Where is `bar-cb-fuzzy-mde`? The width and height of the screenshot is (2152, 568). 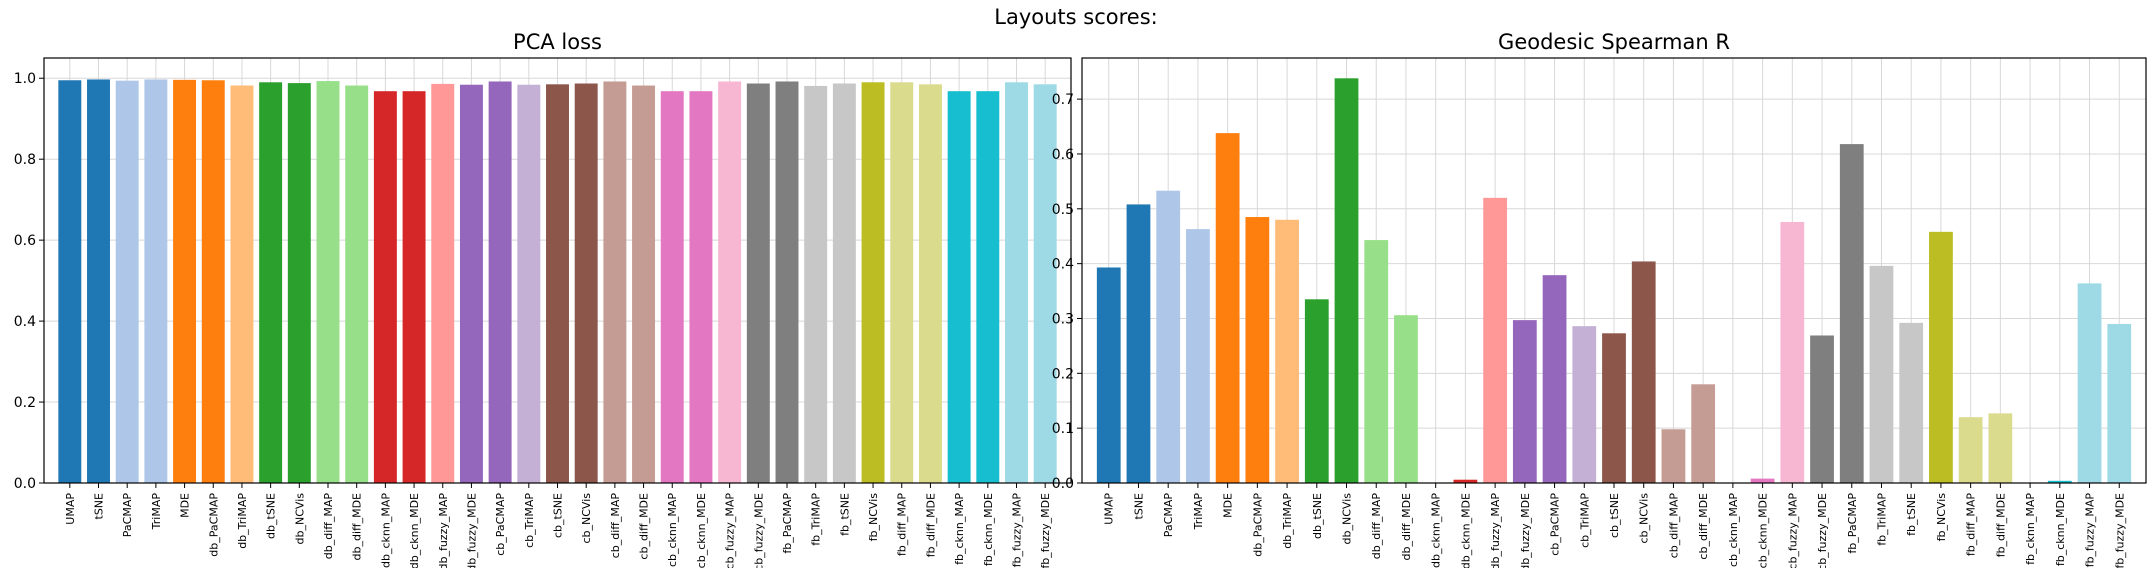
bar-cb-fuzzy-mde is located at coordinates (758, 283).